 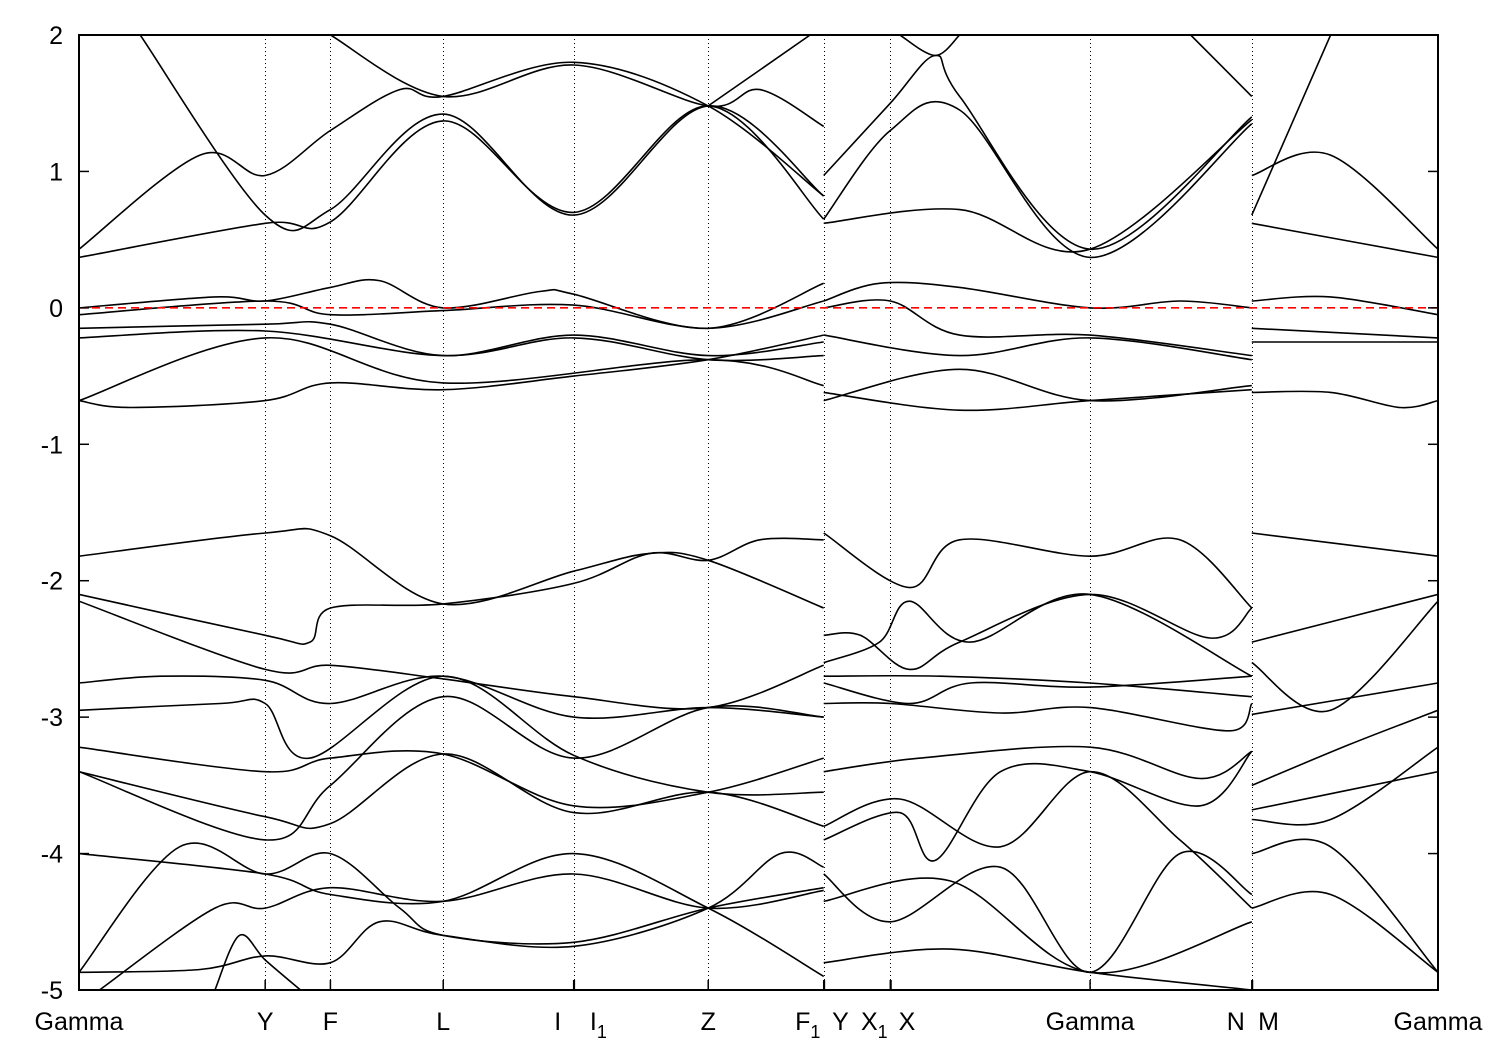 I want to click on x-tick-label: I, so click(x=557, y=1022).